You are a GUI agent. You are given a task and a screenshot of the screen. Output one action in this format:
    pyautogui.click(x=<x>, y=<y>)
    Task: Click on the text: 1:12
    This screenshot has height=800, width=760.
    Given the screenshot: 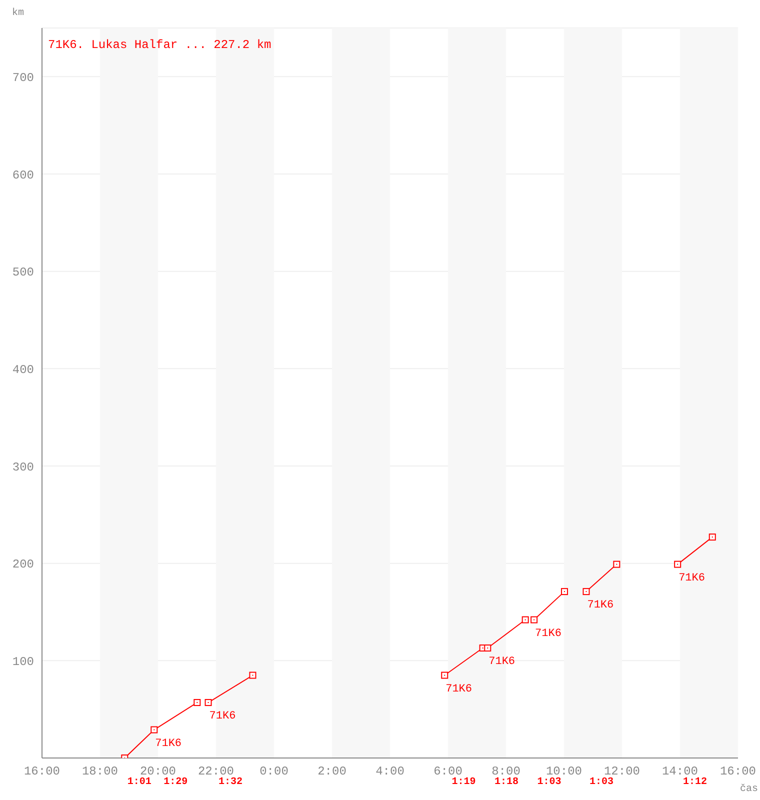 What is the action you would take?
    pyautogui.click(x=694, y=782)
    